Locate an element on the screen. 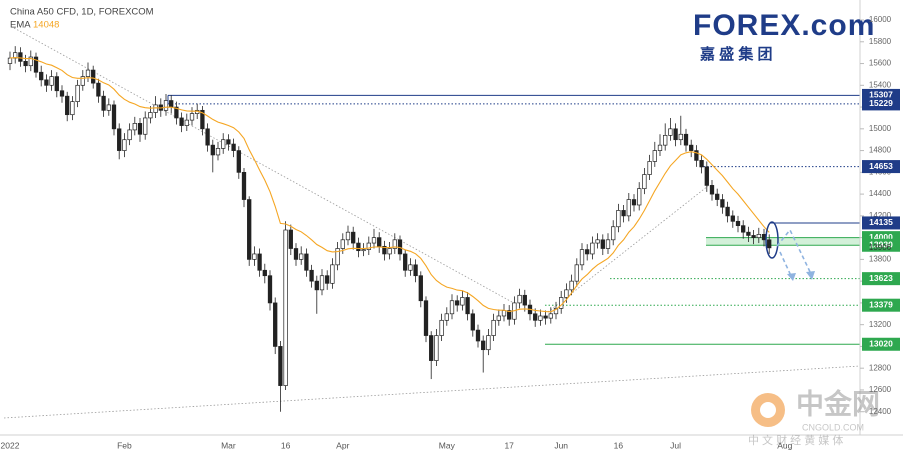  x-tick-label: Aug is located at coordinates (784, 445).